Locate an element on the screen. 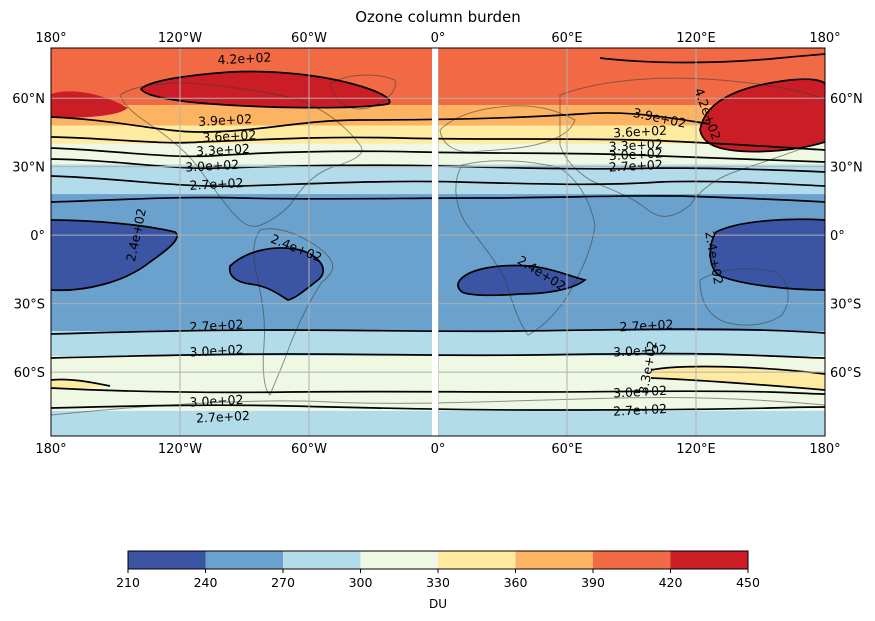 The width and height of the screenshot is (875, 621). contour-line-240-africa is located at coordinates (522, 280).